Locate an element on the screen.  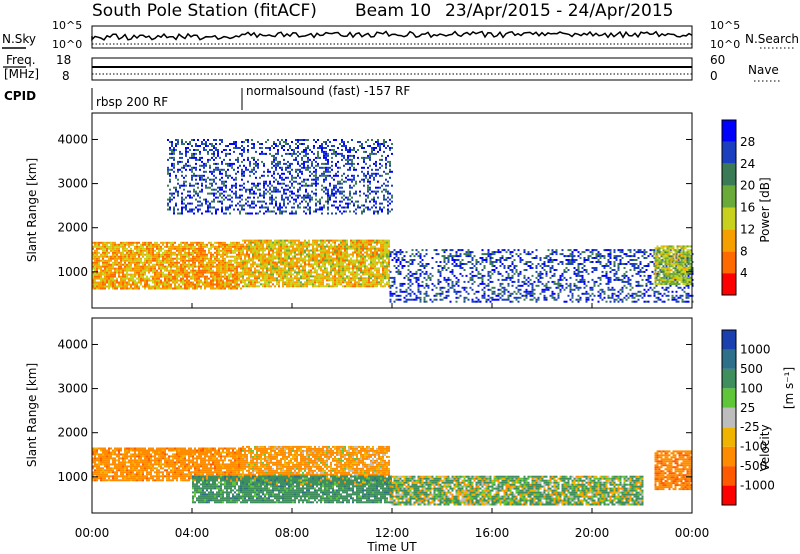
nsearch-tick-bottom: 10^0 is located at coordinates (725, 44).